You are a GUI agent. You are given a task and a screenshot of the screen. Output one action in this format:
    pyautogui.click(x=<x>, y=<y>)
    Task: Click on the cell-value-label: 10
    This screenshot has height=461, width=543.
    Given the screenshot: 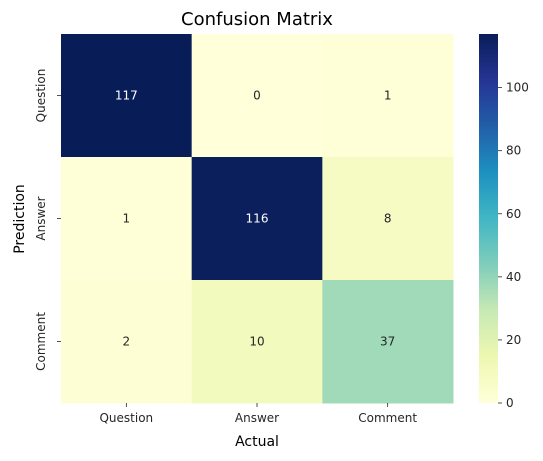 What is the action you would take?
    pyautogui.click(x=256, y=342)
    